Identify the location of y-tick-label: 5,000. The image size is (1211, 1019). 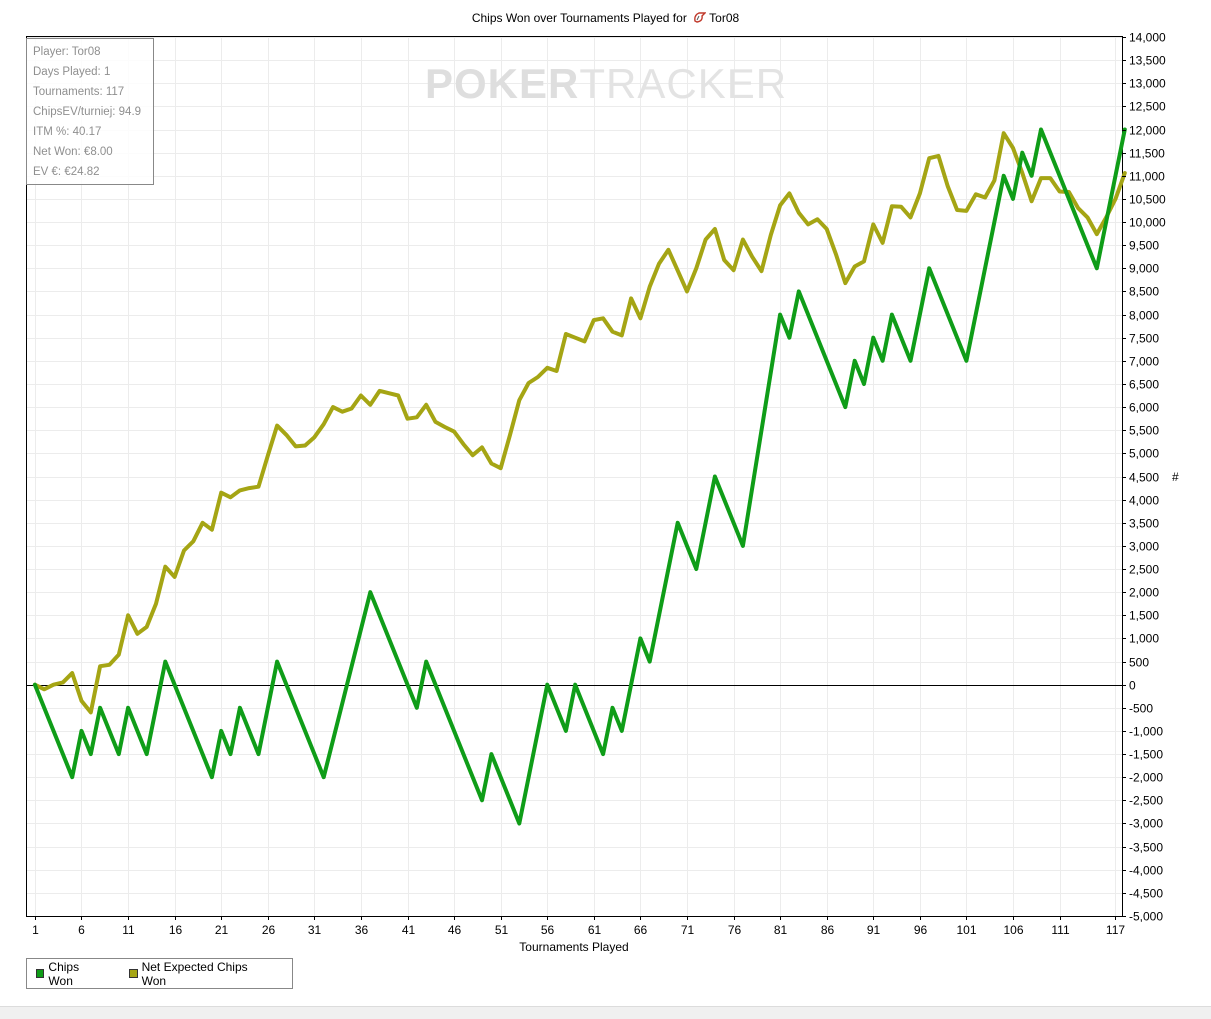
(1144, 454).